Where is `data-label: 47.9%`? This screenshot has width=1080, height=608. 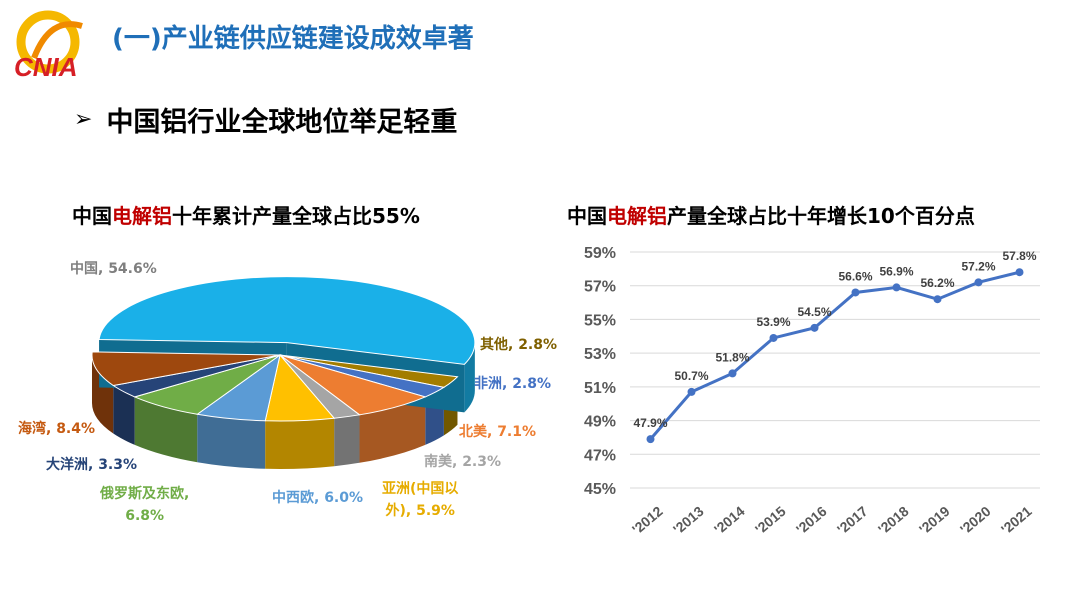 data-label: 47.9% is located at coordinates (650, 423).